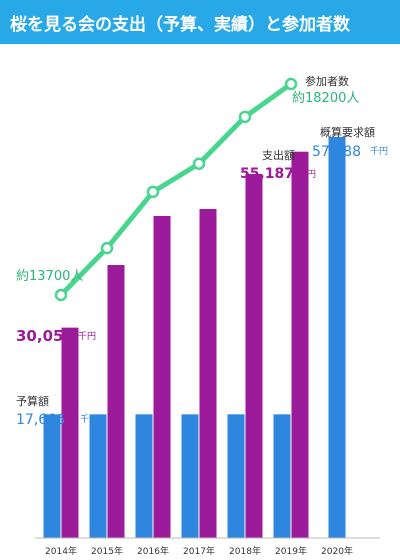 The height and width of the screenshot is (560, 400). I want to click on request-value: 57,288, so click(336, 152).